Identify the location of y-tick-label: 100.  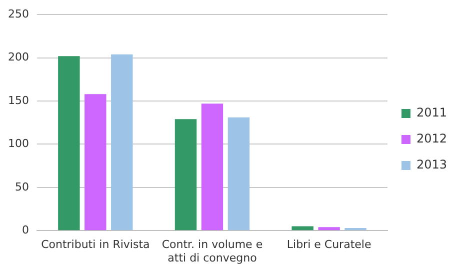
(18, 143).